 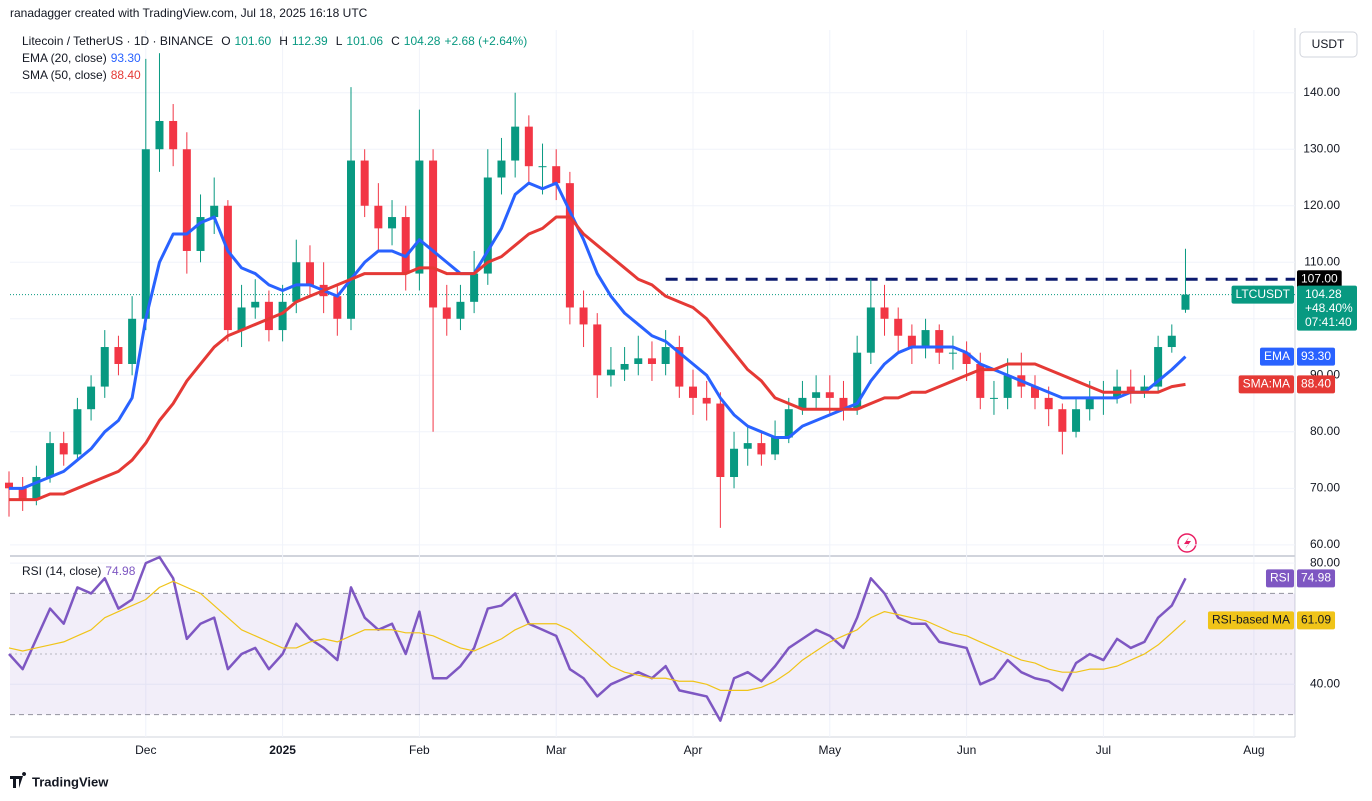 I want to click on rsi-value-tag: 61.09, so click(x=1316, y=620).